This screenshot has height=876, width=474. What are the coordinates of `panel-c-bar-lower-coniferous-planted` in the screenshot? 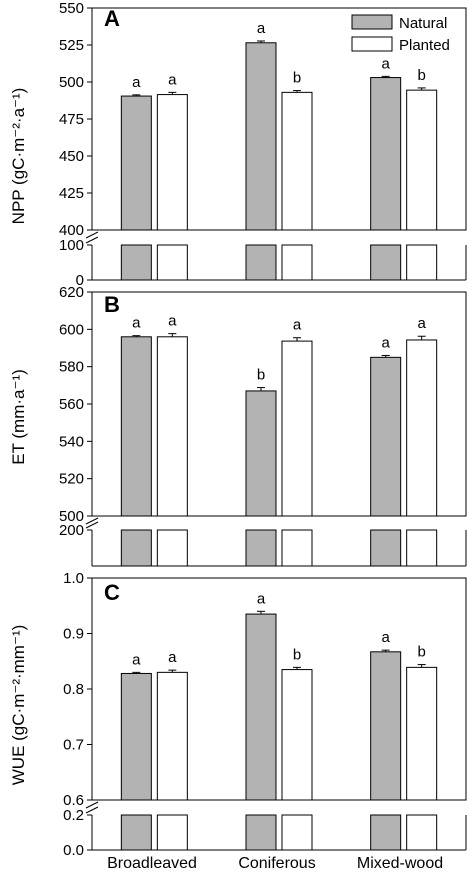 It's located at (297, 832).